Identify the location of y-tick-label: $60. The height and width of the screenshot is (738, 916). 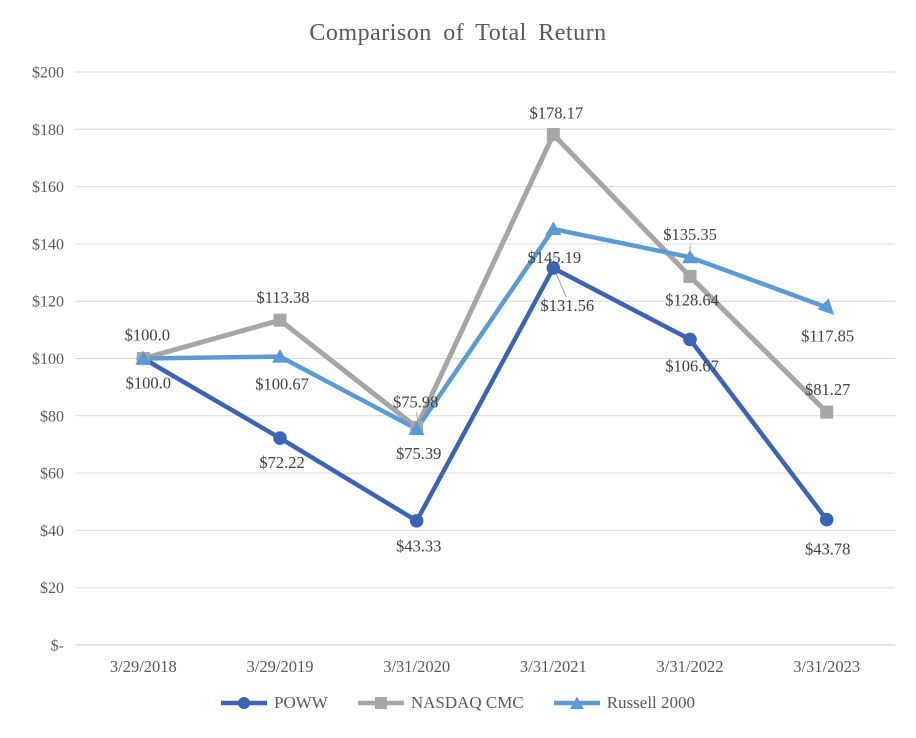
(52, 474).